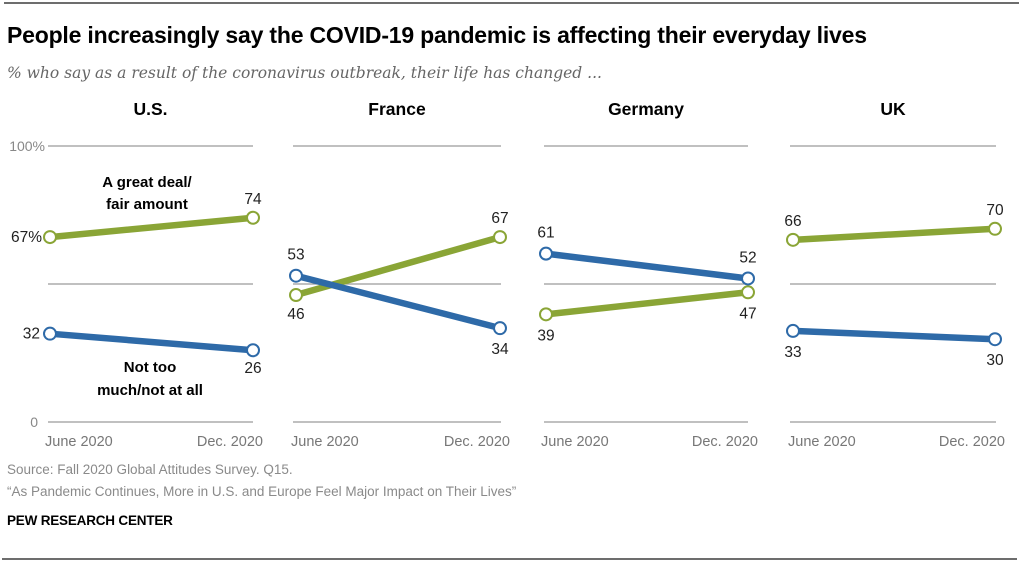 The height and width of the screenshot is (566, 1023). I want to click on x-tick-u-s-1: Dec. 2020, so click(230, 442).